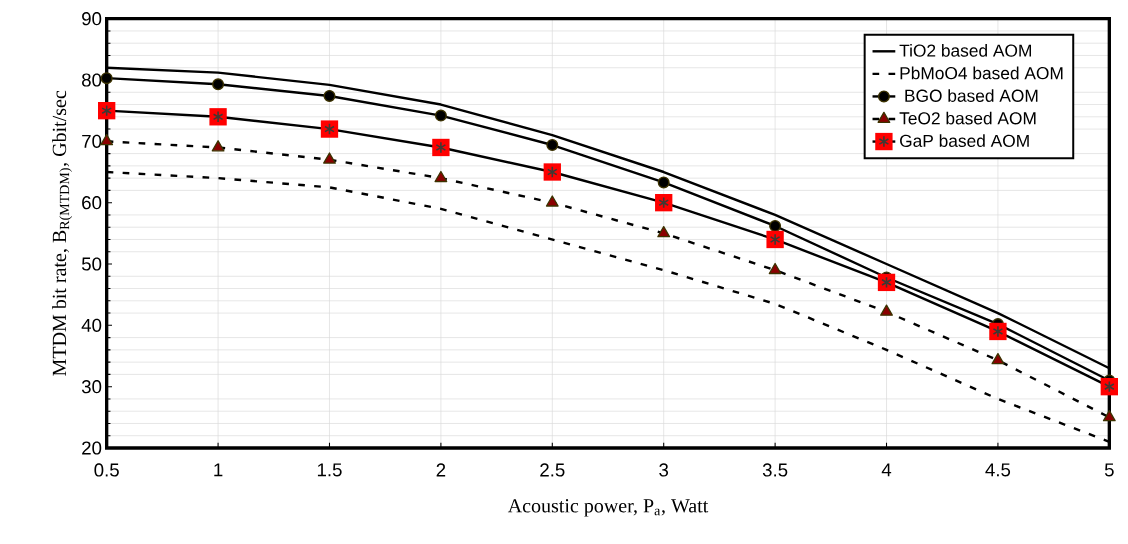 The width and height of the screenshot is (1128, 544). What do you see at coordinates (967, 118) in the screenshot?
I see `legend-label: TeO2 based AOM` at bounding box center [967, 118].